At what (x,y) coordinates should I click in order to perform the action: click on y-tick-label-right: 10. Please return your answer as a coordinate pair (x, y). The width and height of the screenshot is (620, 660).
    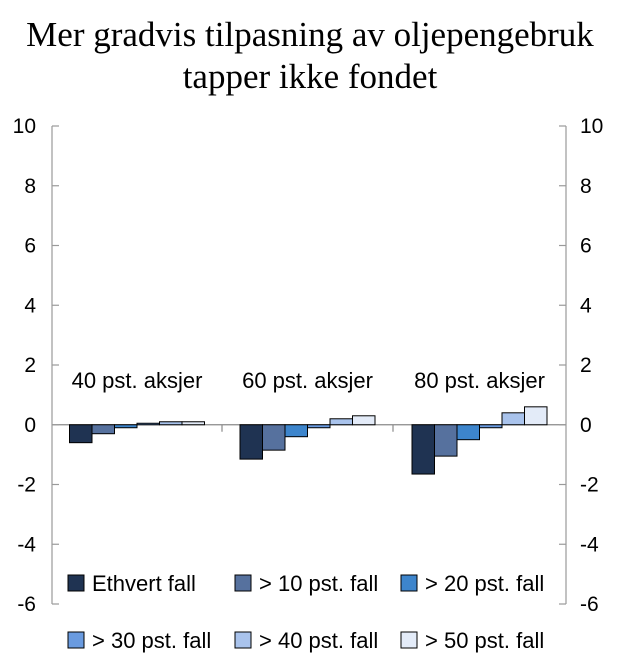
    Looking at the image, I should click on (591, 126).